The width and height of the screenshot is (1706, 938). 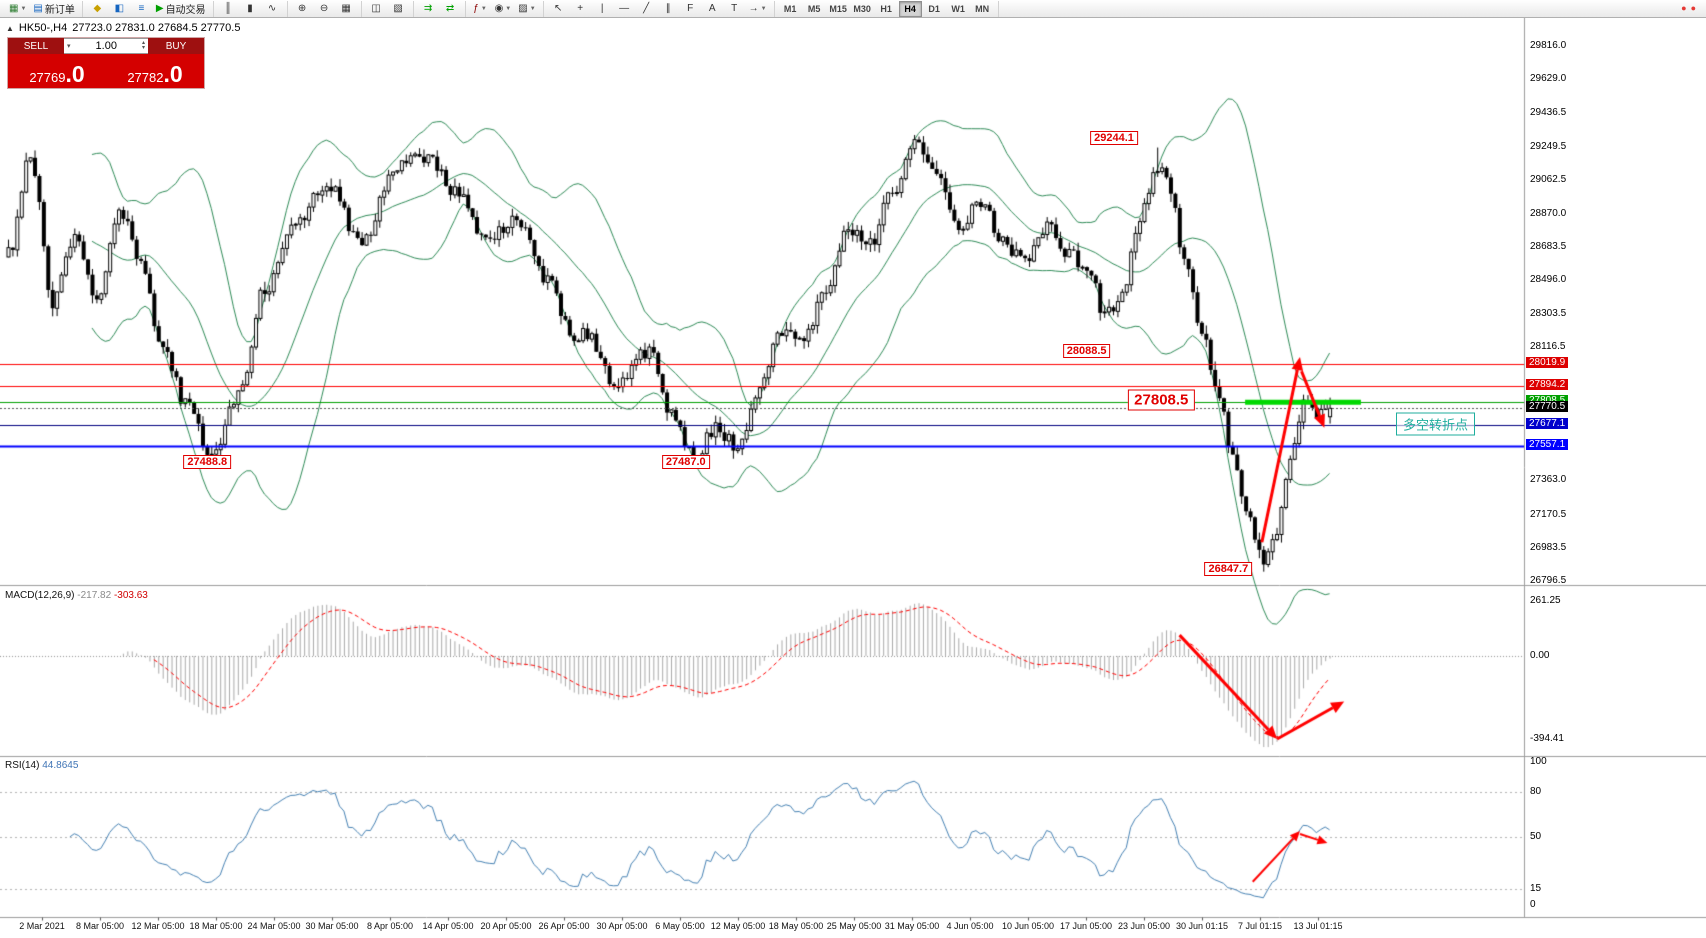 I want to click on volume-input: ▾ 1.00 ▴ ▾, so click(x=106, y=46).